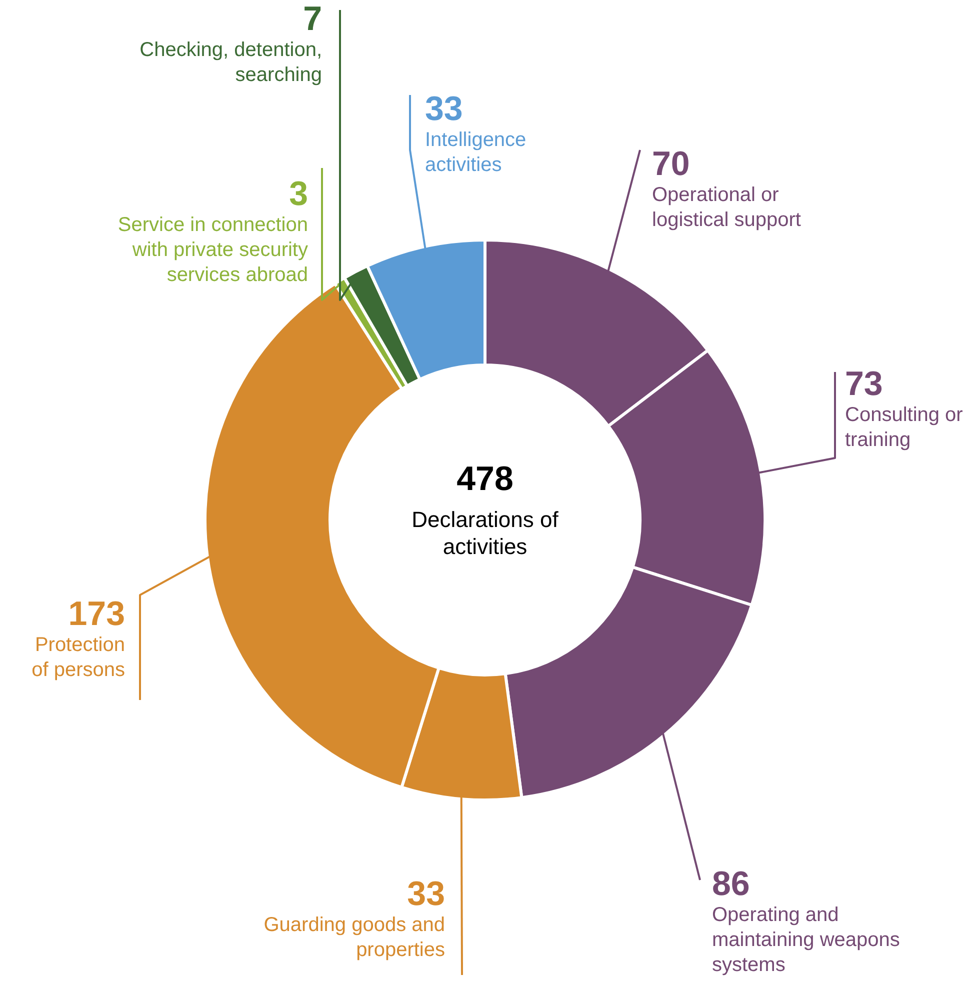 This screenshot has width=980, height=983. I want to click on data-label: 3, so click(298, 194).